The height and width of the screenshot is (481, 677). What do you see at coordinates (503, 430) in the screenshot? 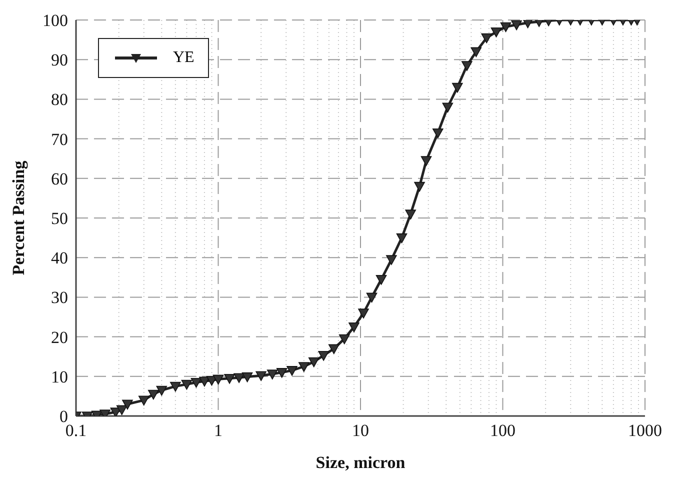
I see `x-tick-label: 100` at bounding box center [503, 430].